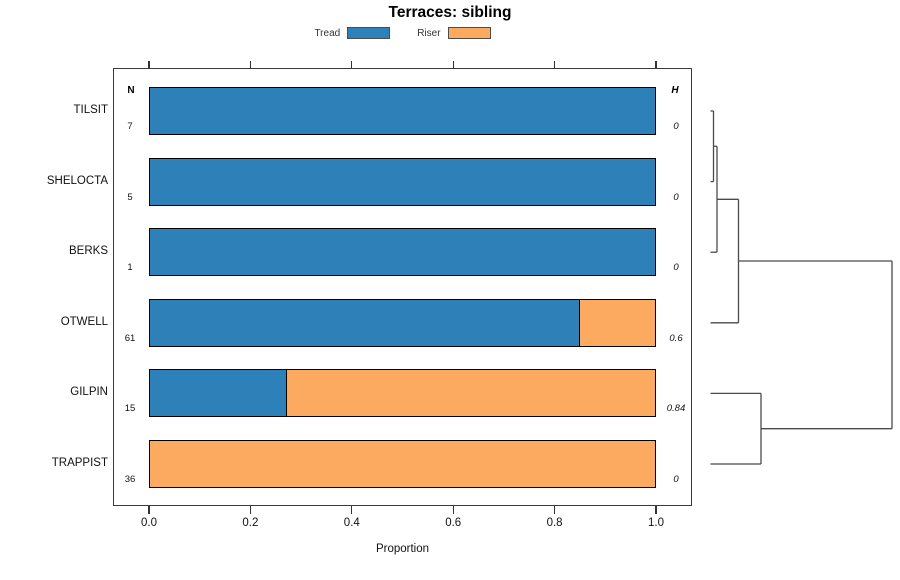 The image size is (900, 580). What do you see at coordinates (88, 251) in the screenshot?
I see `category-label: BERKS` at bounding box center [88, 251].